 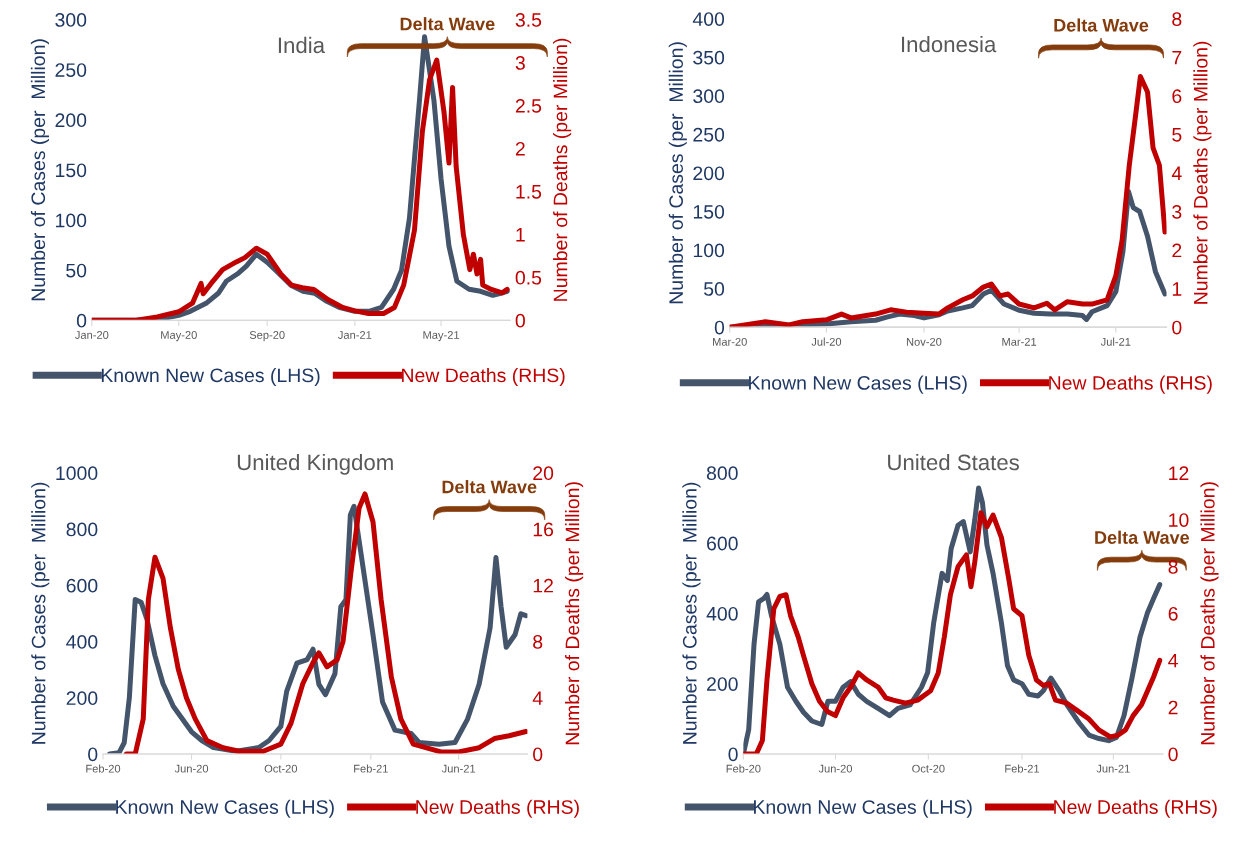 I want to click on x-tick-label: May-21, so click(x=441, y=336).